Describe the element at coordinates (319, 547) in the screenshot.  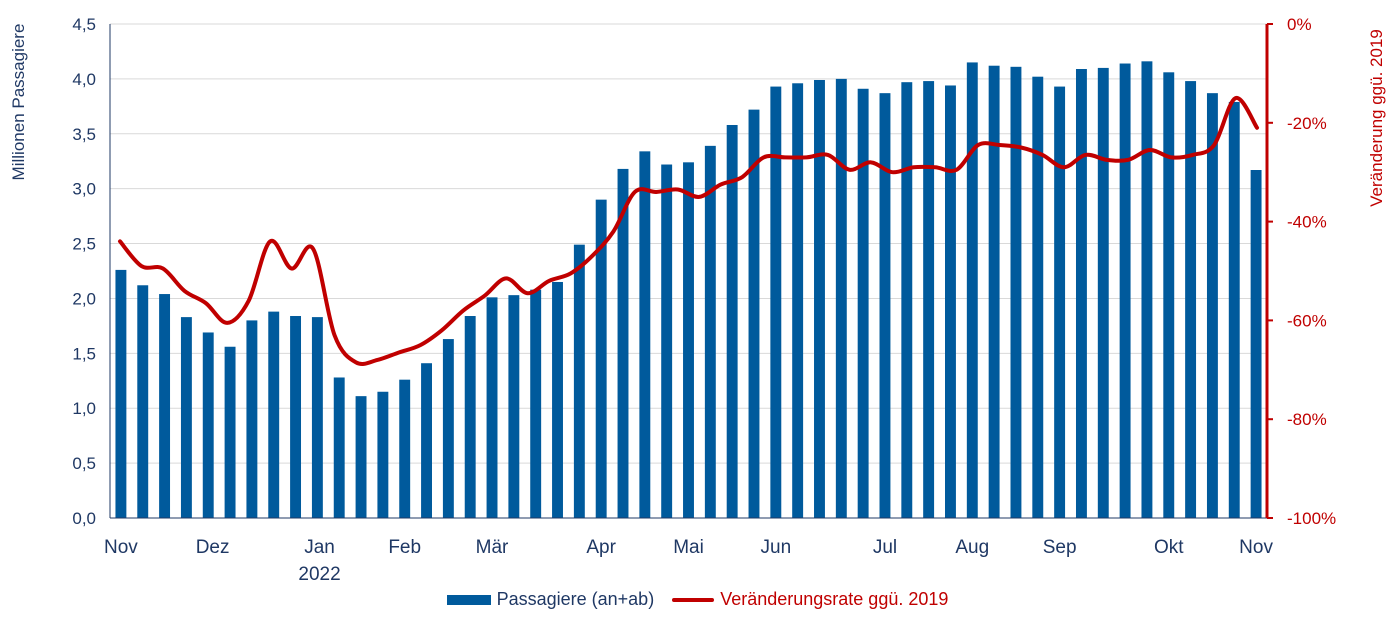
I see `x-tick-label: Jan` at that location.